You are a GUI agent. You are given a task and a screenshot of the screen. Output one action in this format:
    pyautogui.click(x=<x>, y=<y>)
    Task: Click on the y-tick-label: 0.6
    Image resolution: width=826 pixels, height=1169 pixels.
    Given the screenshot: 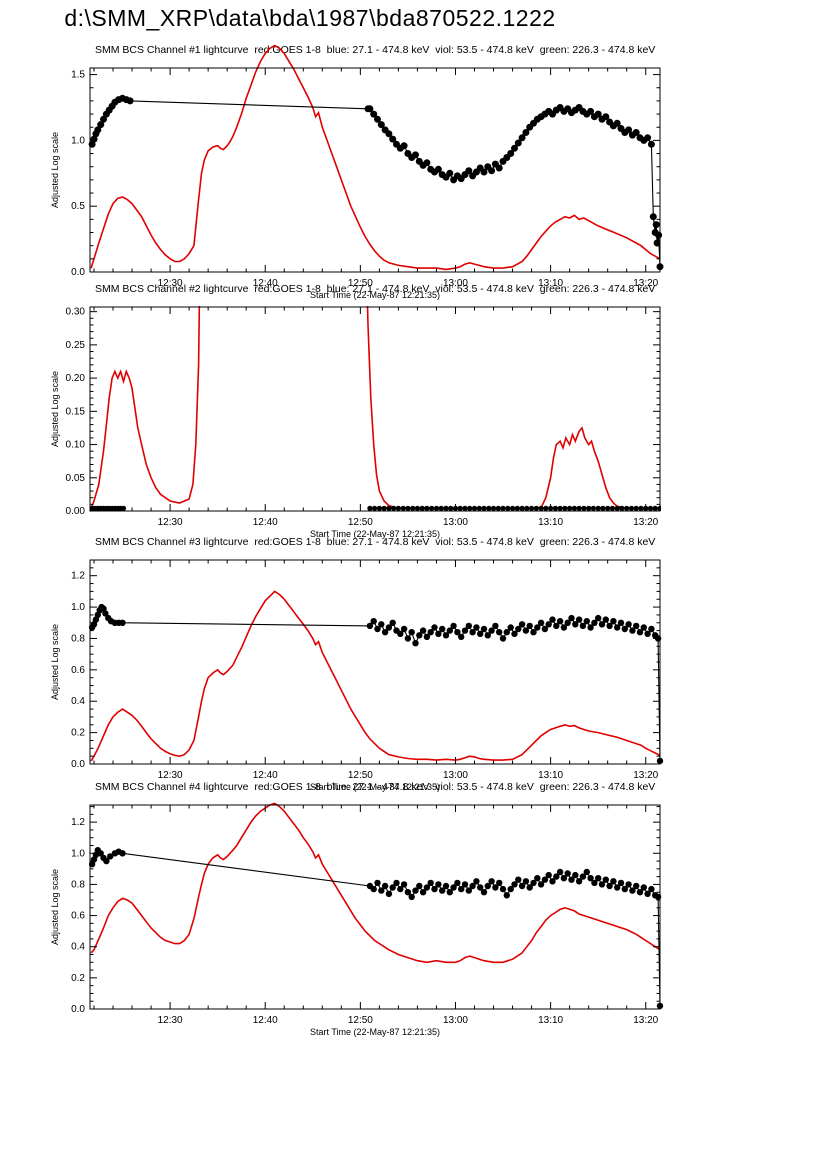 What is the action you would take?
    pyautogui.click(x=78, y=916)
    